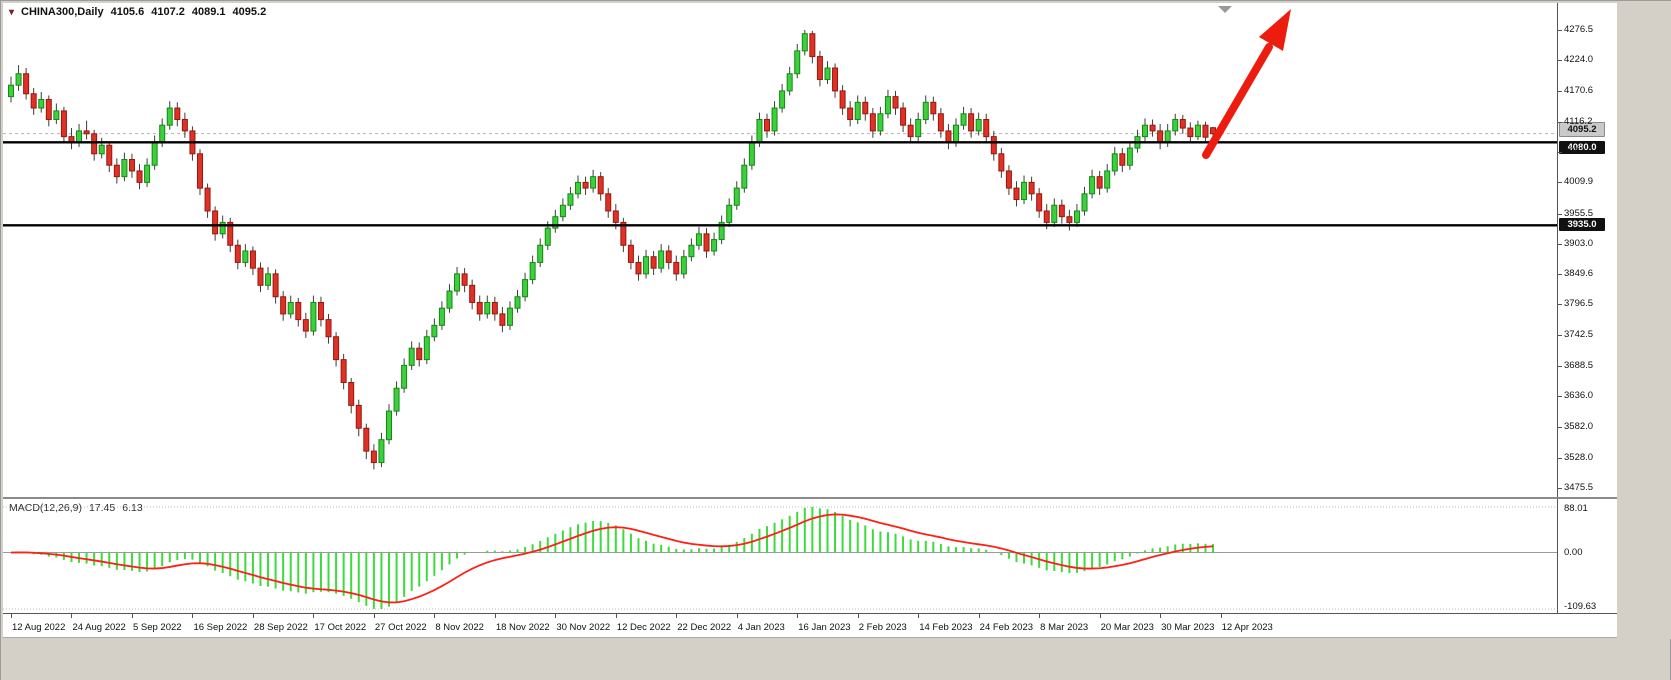  I want to click on symbol-dropdown-icon: ▾, so click(12, 12).